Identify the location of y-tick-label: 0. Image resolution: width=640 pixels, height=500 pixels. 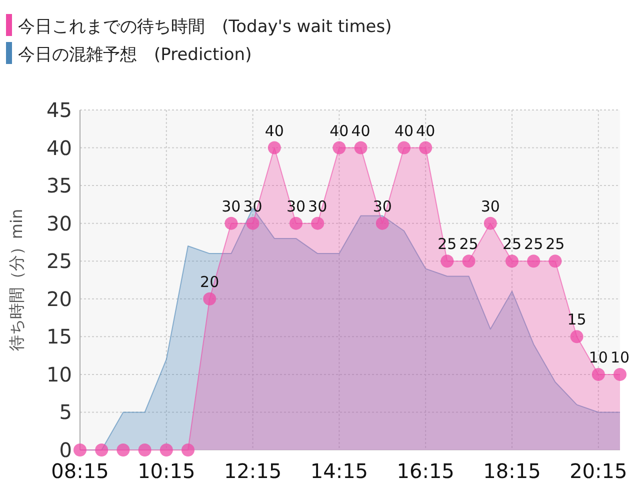
(65, 450).